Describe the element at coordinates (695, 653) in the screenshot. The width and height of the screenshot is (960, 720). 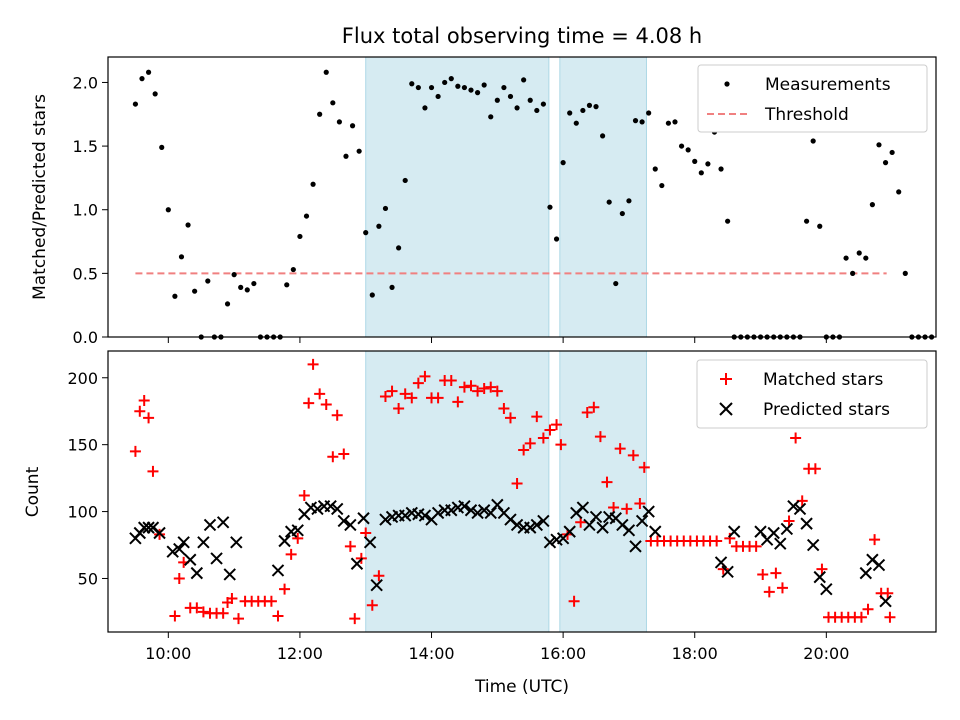
I see `bottom-x-tick-label: 18:00` at that location.